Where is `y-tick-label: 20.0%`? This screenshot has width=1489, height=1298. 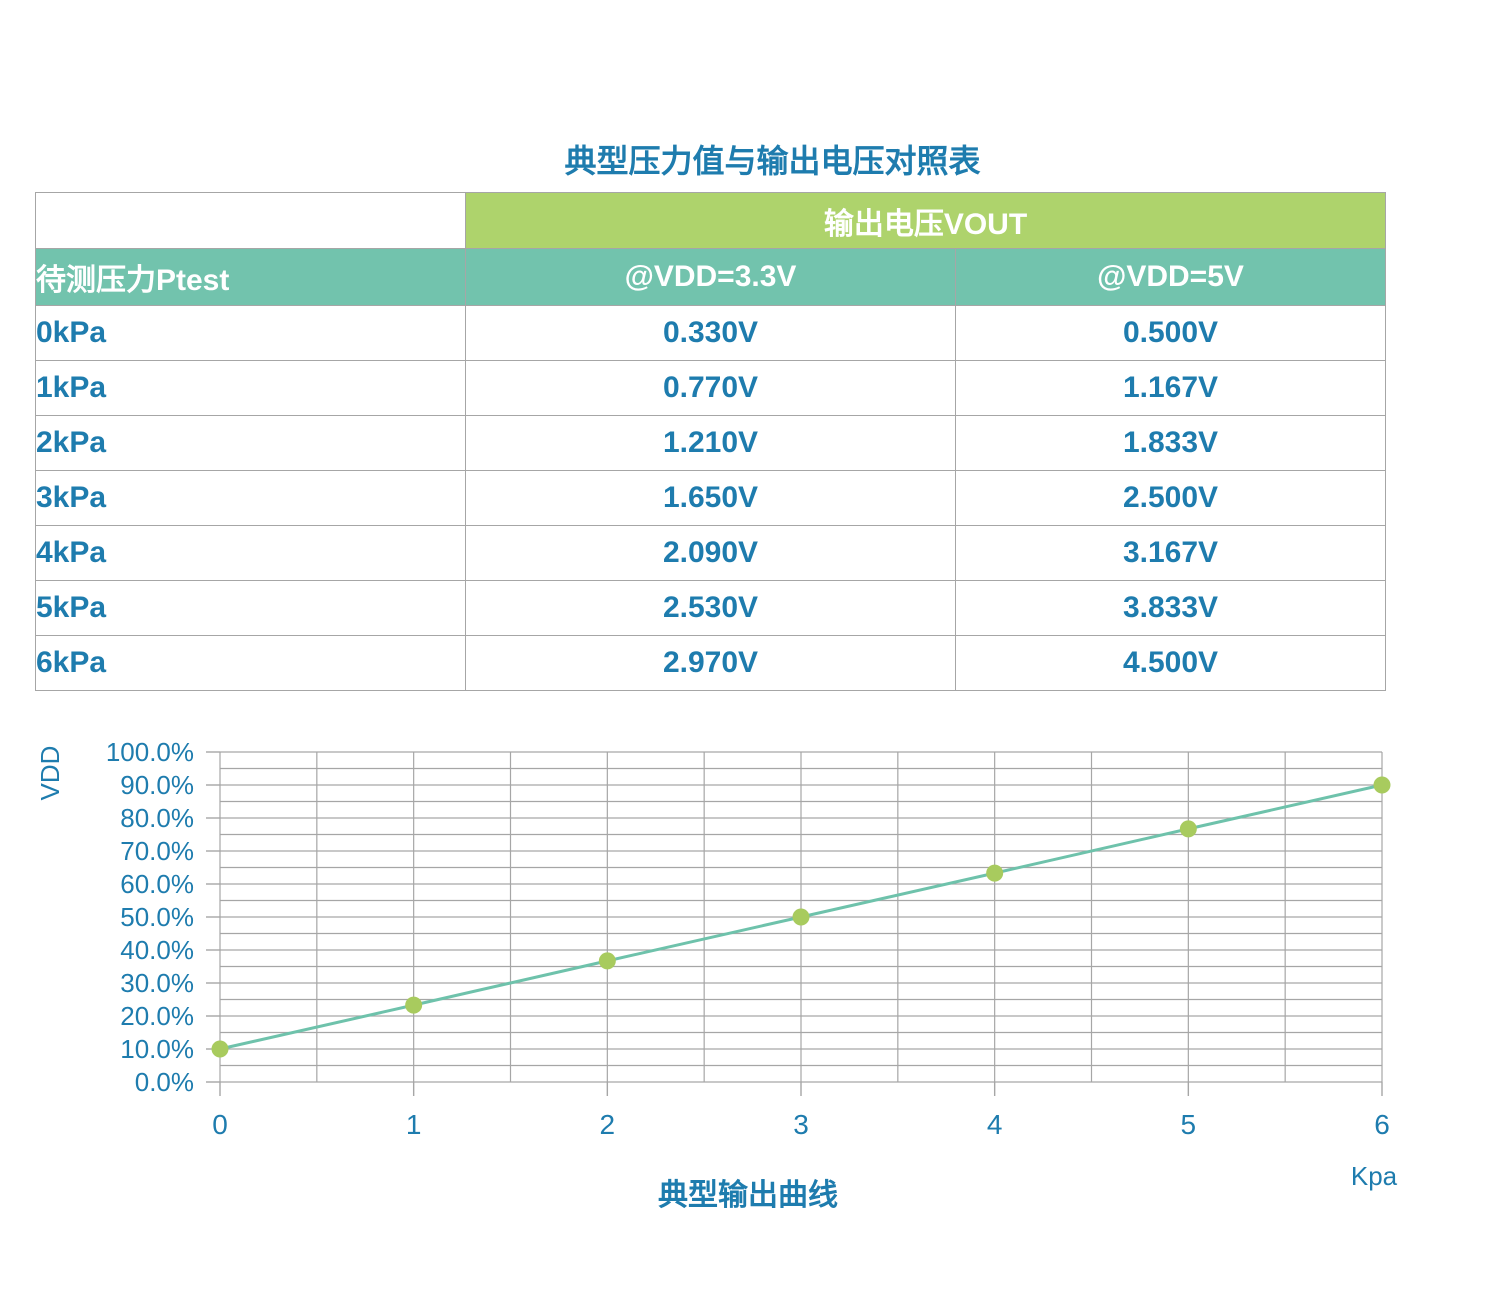 y-tick-label: 20.0% is located at coordinates (157, 1016).